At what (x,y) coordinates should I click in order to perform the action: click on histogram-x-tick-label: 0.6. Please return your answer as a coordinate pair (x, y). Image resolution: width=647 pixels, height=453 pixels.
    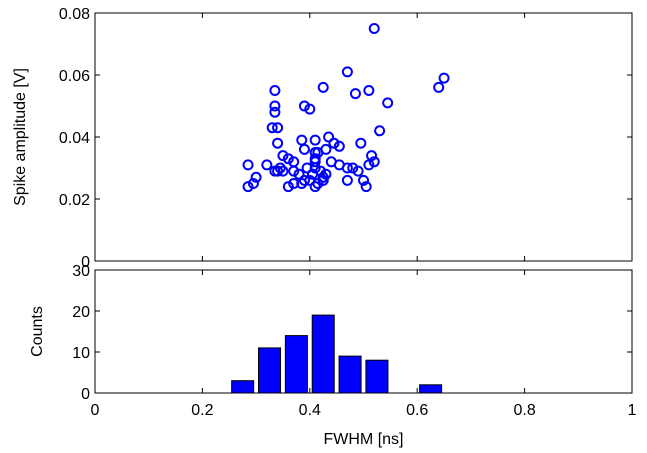
    Looking at the image, I should click on (417, 410).